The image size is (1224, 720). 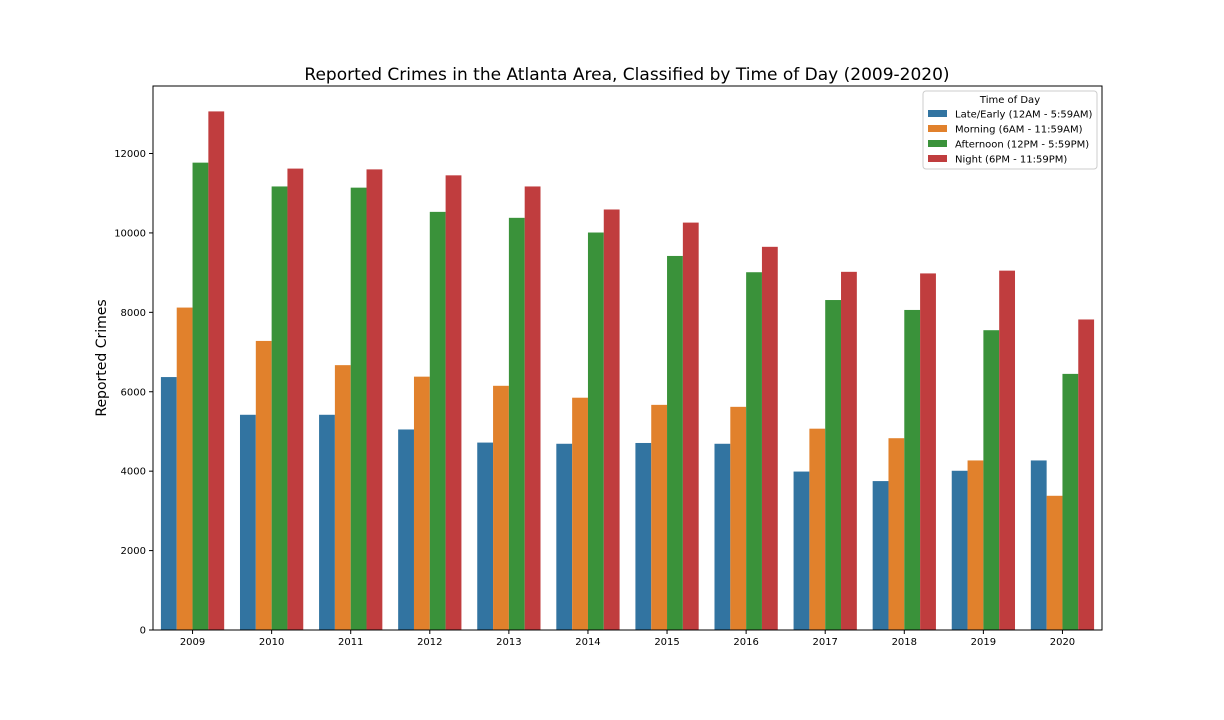 What do you see at coordinates (143, 631) in the screenshot?
I see `y-tick-label: 0` at bounding box center [143, 631].